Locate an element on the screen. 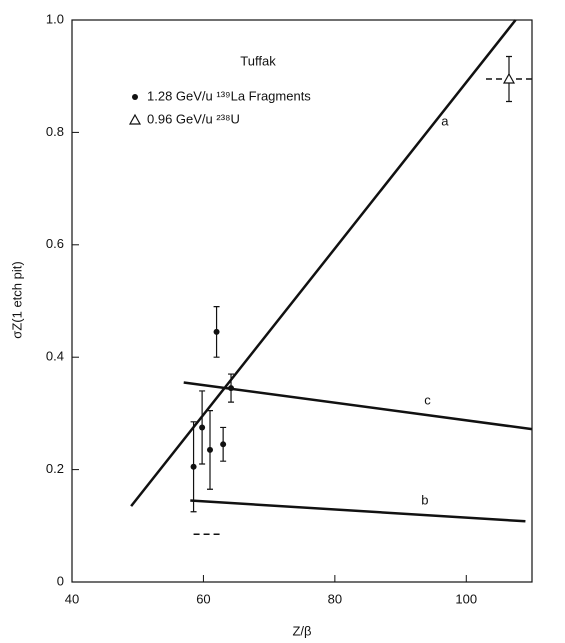  legend-title: Tuffak is located at coordinates (258, 60).